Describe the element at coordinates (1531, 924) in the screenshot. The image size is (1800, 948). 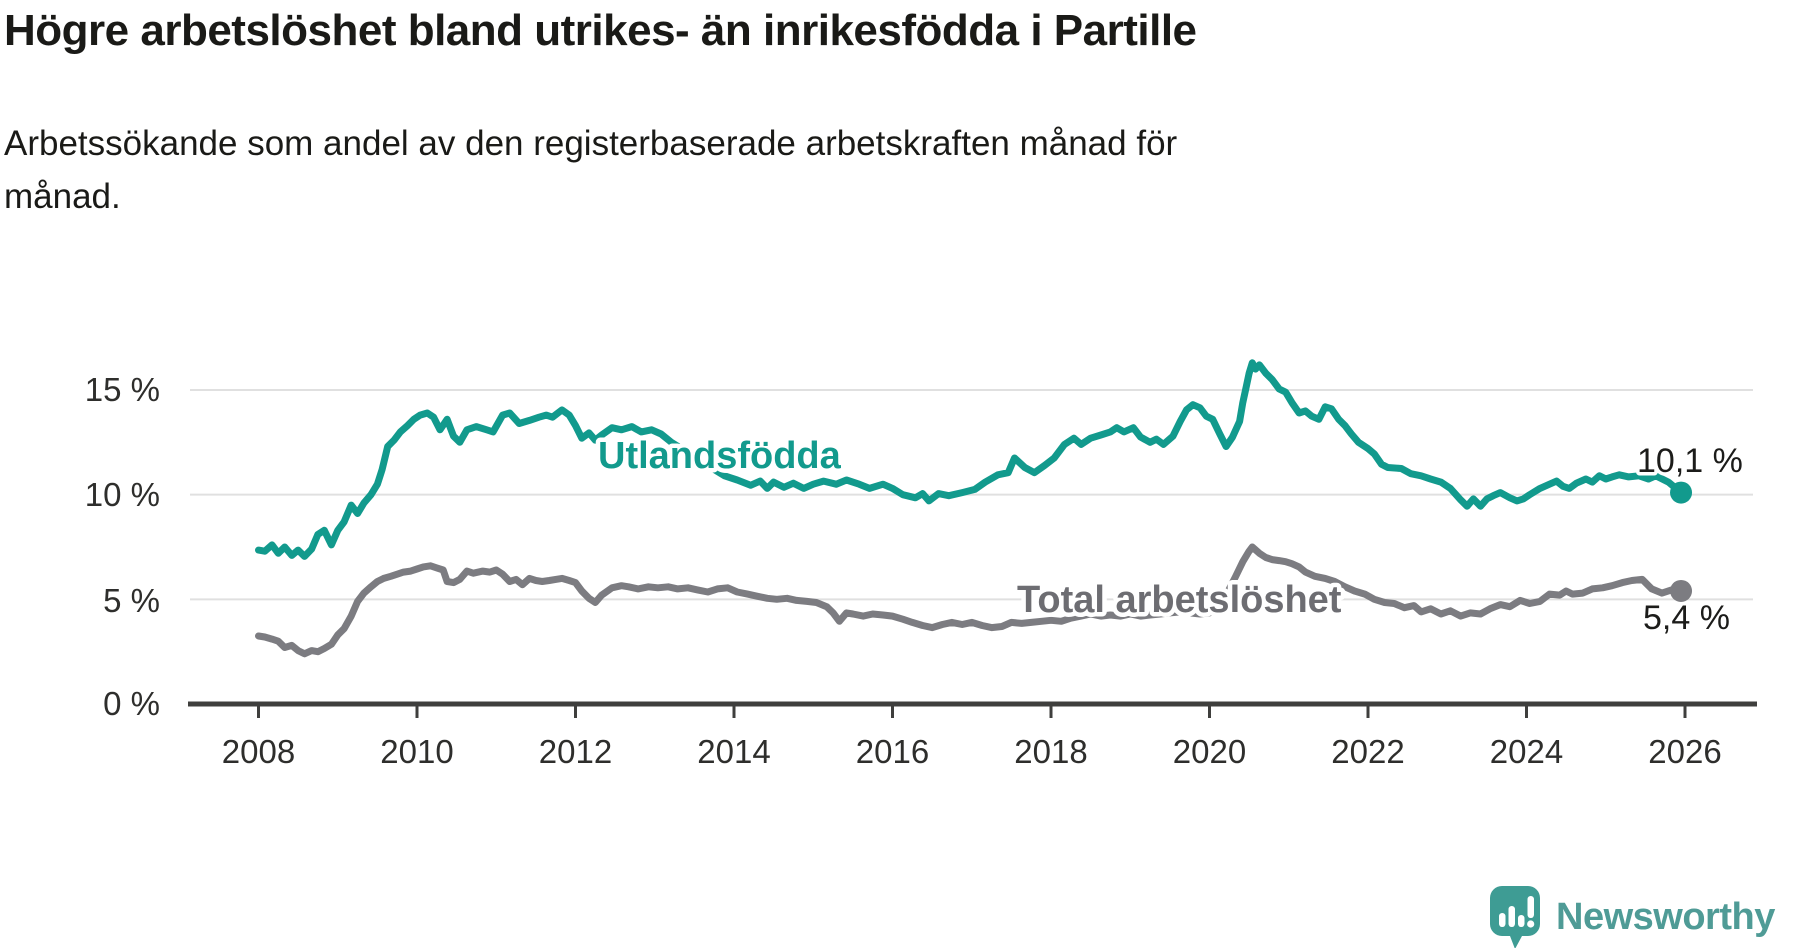
I see `exclamation-dot` at that location.